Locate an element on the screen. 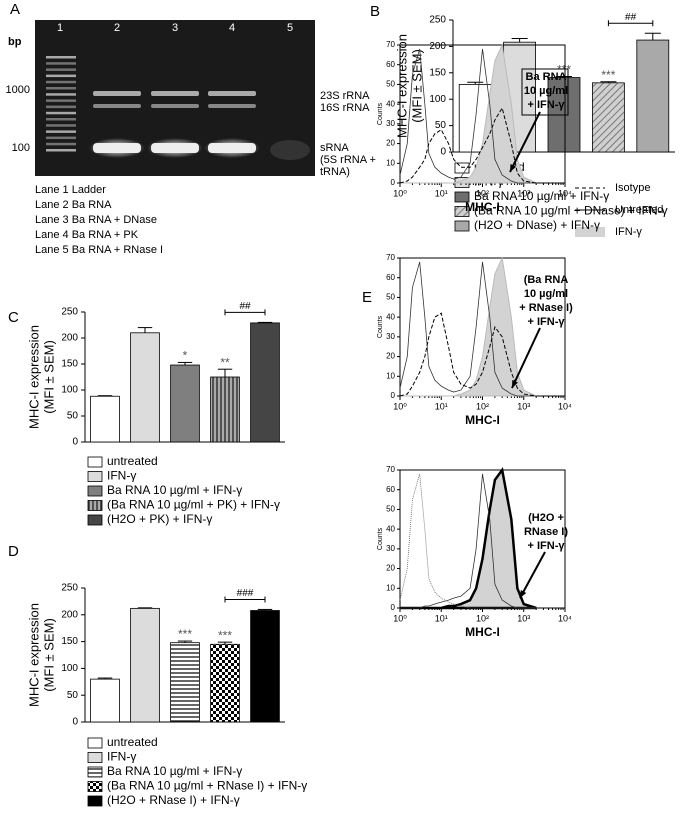 The image size is (700, 840). band-label: 23S rRNA is located at coordinates (345, 96).